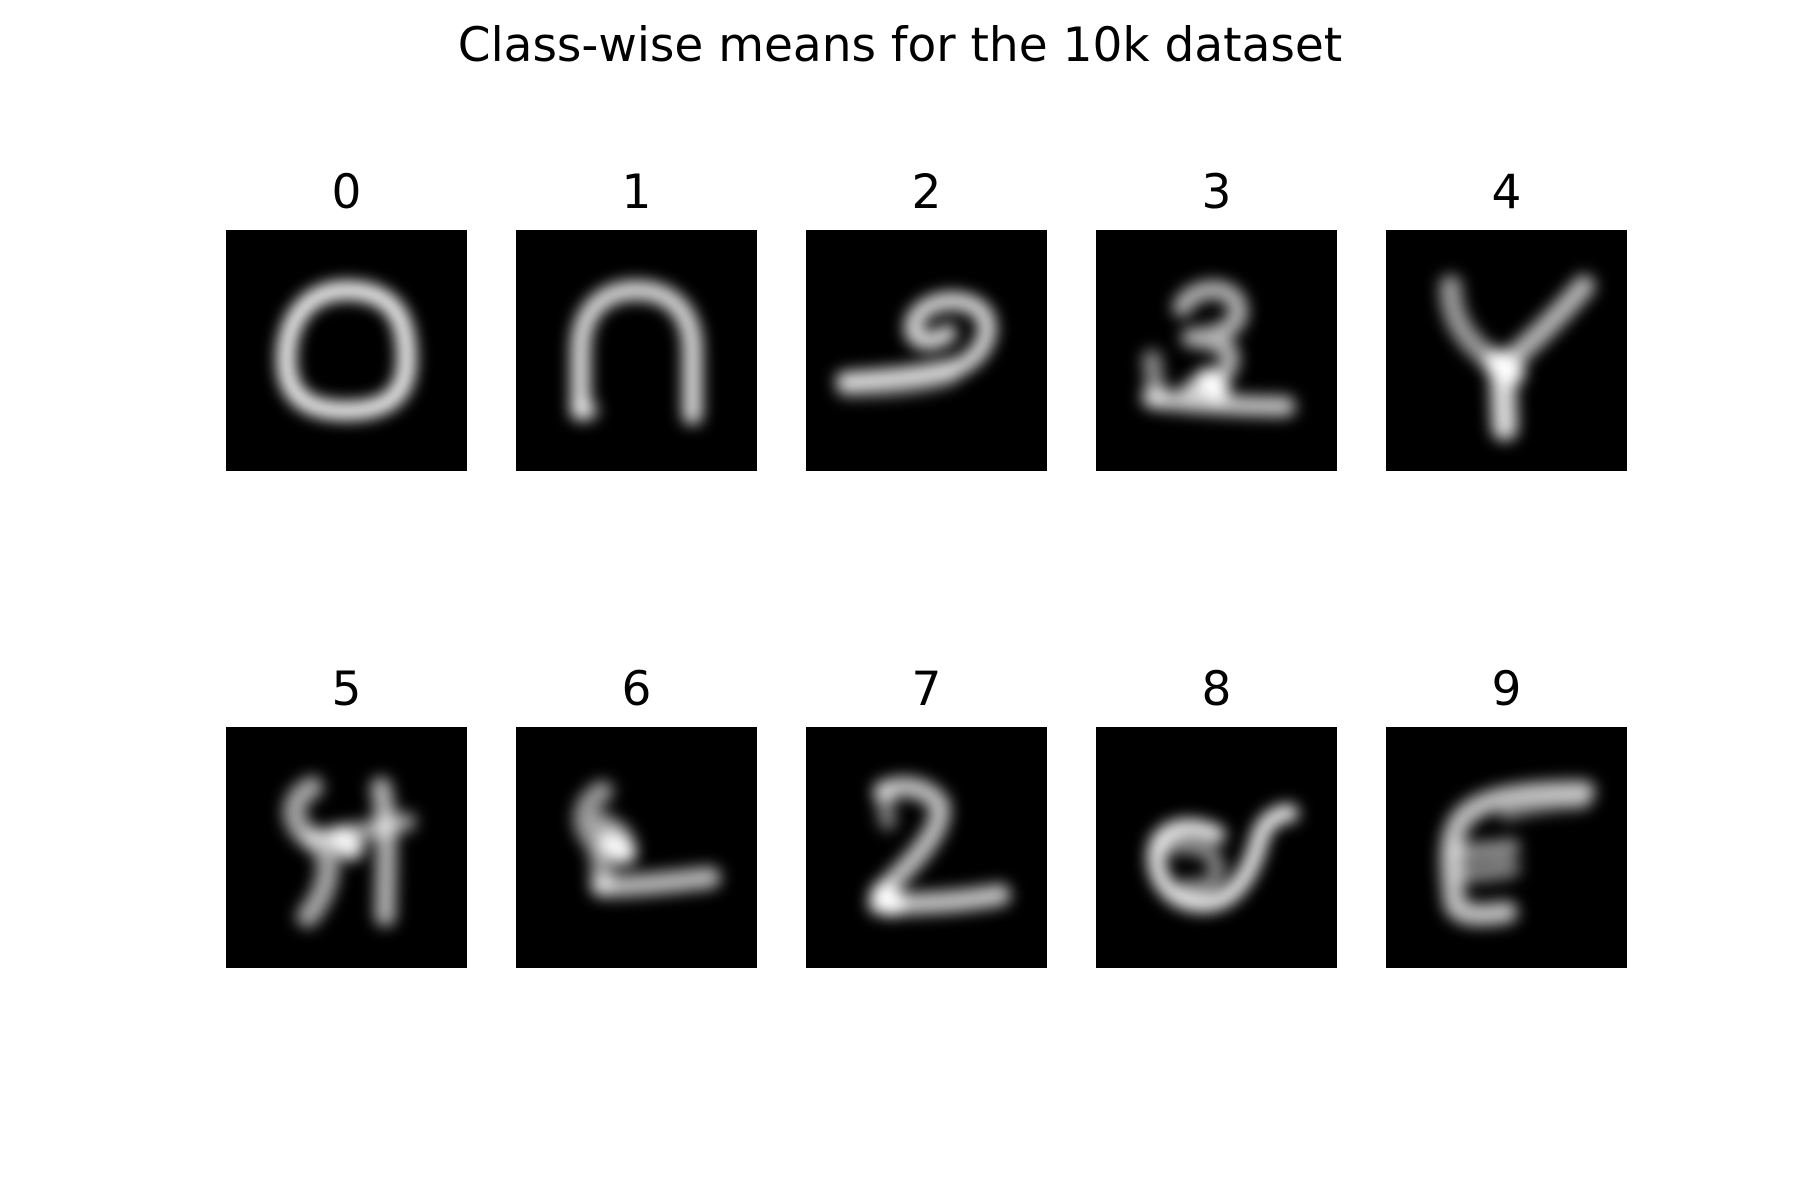  I want to click on panel-title-4: 4, so click(1506, 192).